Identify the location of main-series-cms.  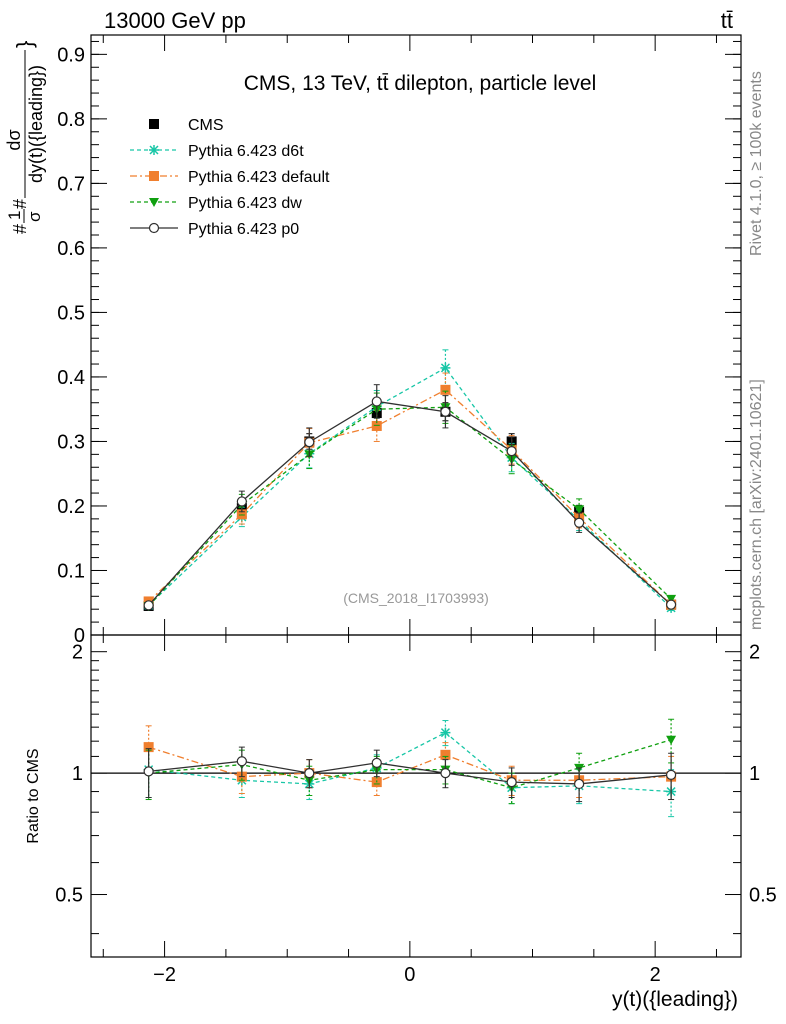
(410, 506).